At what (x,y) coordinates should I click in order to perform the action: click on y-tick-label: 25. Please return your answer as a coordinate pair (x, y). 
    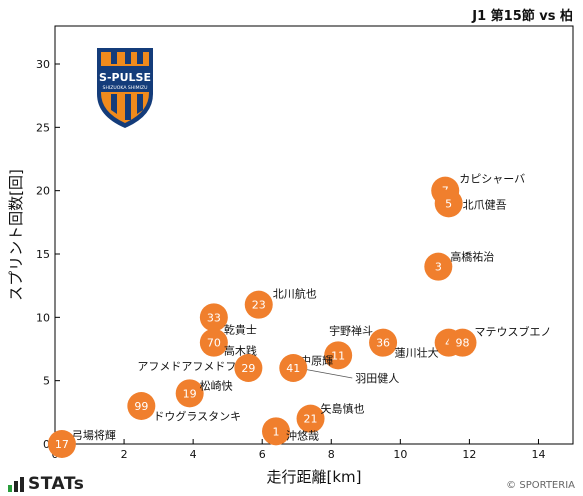
    Looking at the image, I should click on (43, 127).